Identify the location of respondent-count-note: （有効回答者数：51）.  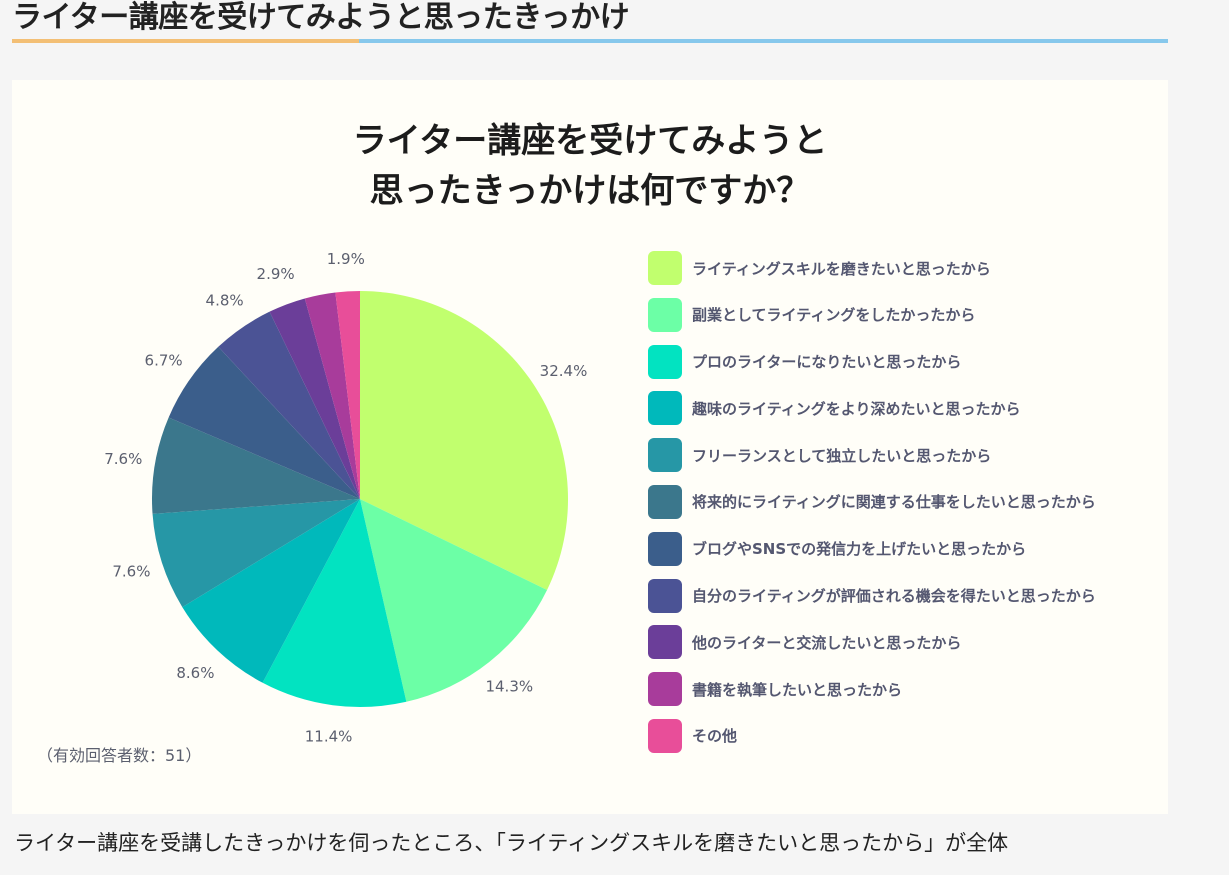
(119, 755).